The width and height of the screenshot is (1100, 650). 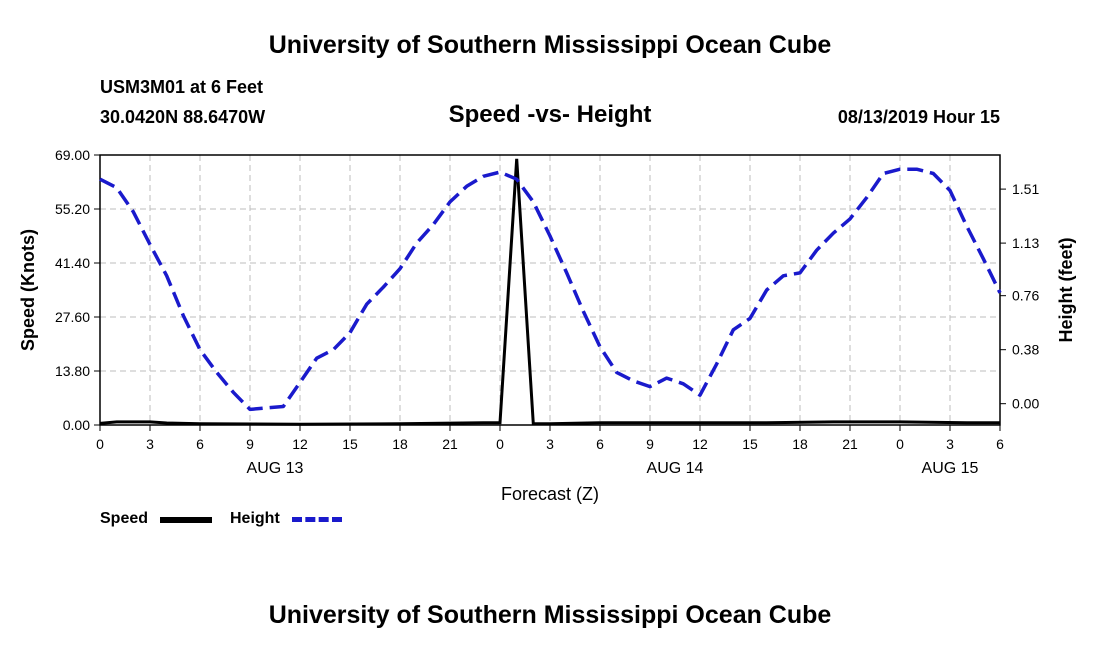 What do you see at coordinates (183, 117) in the screenshot?
I see `coordinates-label: 30.0420N 88.6470W` at bounding box center [183, 117].